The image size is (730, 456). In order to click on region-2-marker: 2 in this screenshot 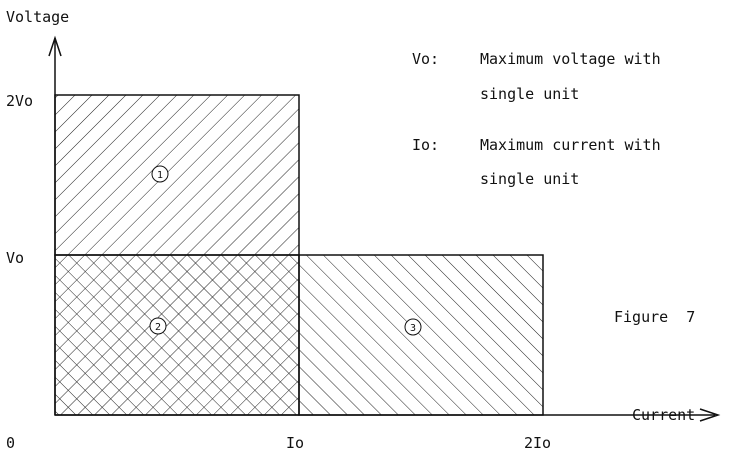, I will do `click(158, 326)`.